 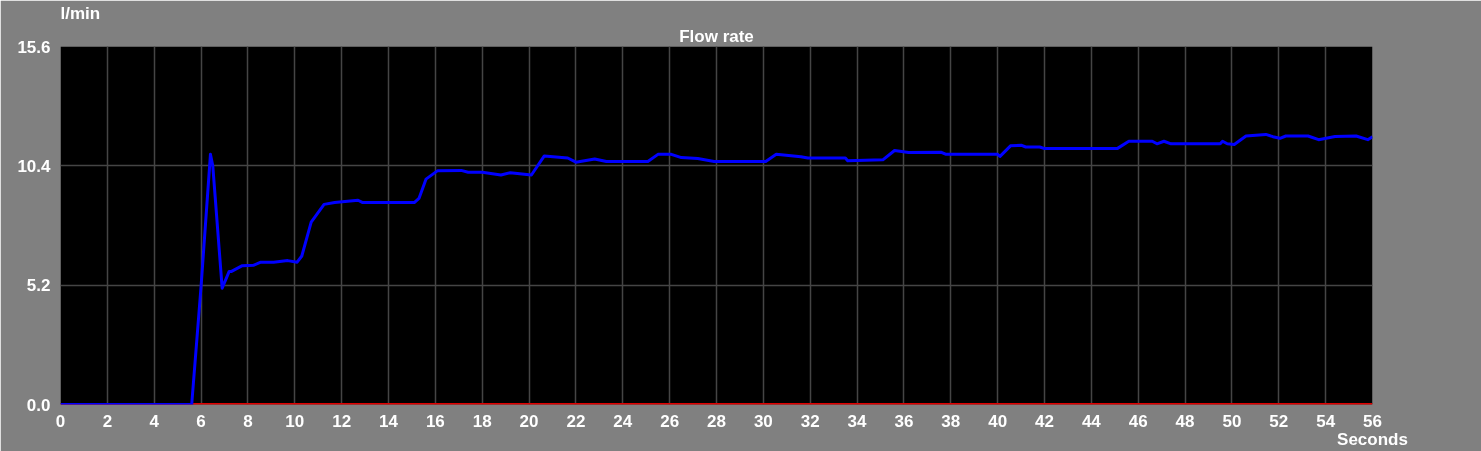 What do you see at coordinates (1138, 421) in the screenshot?
I see `x-tick-label: 46` at bounding box center [1138, 421].